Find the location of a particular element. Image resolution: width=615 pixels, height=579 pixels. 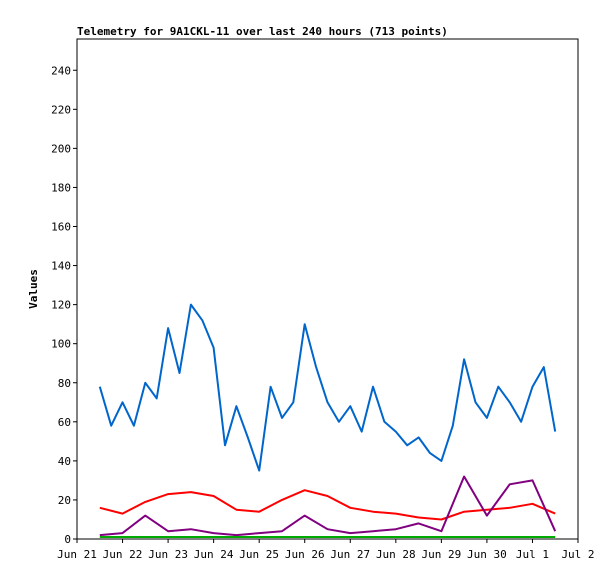

y-tick-label: 200 is located at coordinates (61, 148).